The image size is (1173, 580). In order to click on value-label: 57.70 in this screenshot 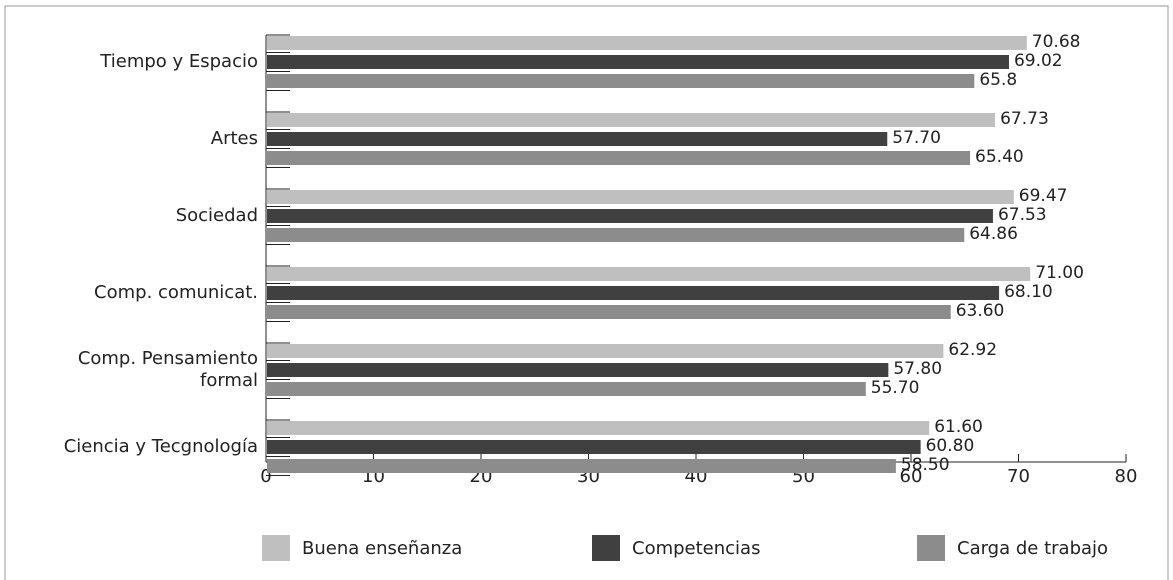, I will do `click(916, 138)`.